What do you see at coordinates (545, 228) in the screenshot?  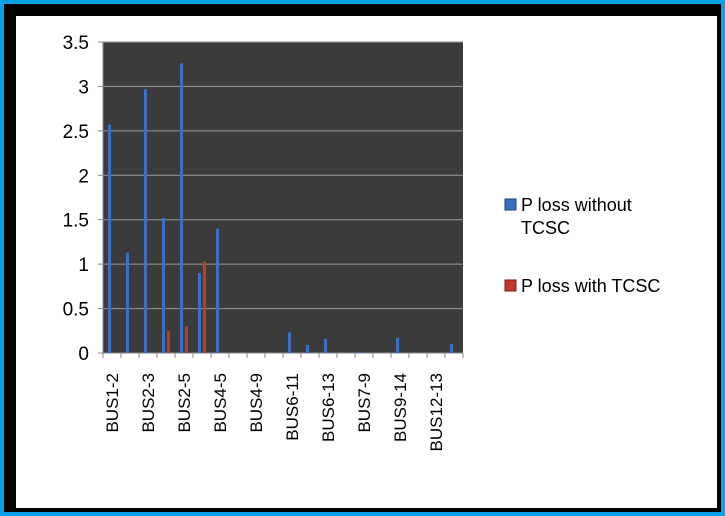 I see `legend-label: TCSC` at bounding box center [545, 228].